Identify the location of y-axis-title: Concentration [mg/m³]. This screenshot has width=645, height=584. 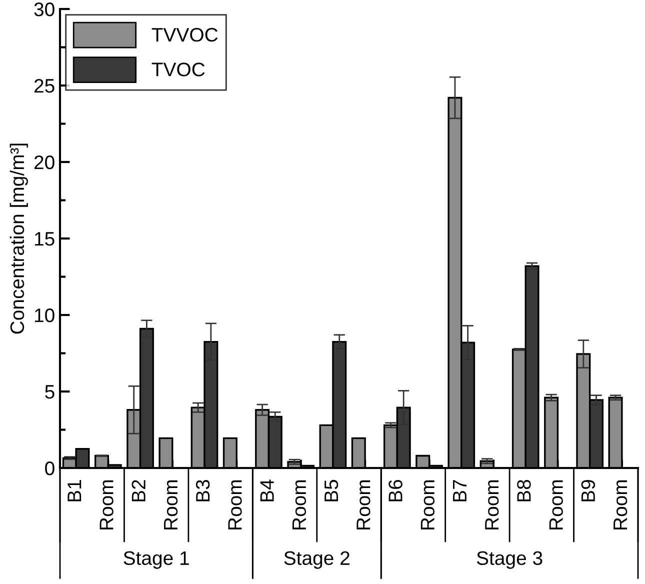
(19, 239).